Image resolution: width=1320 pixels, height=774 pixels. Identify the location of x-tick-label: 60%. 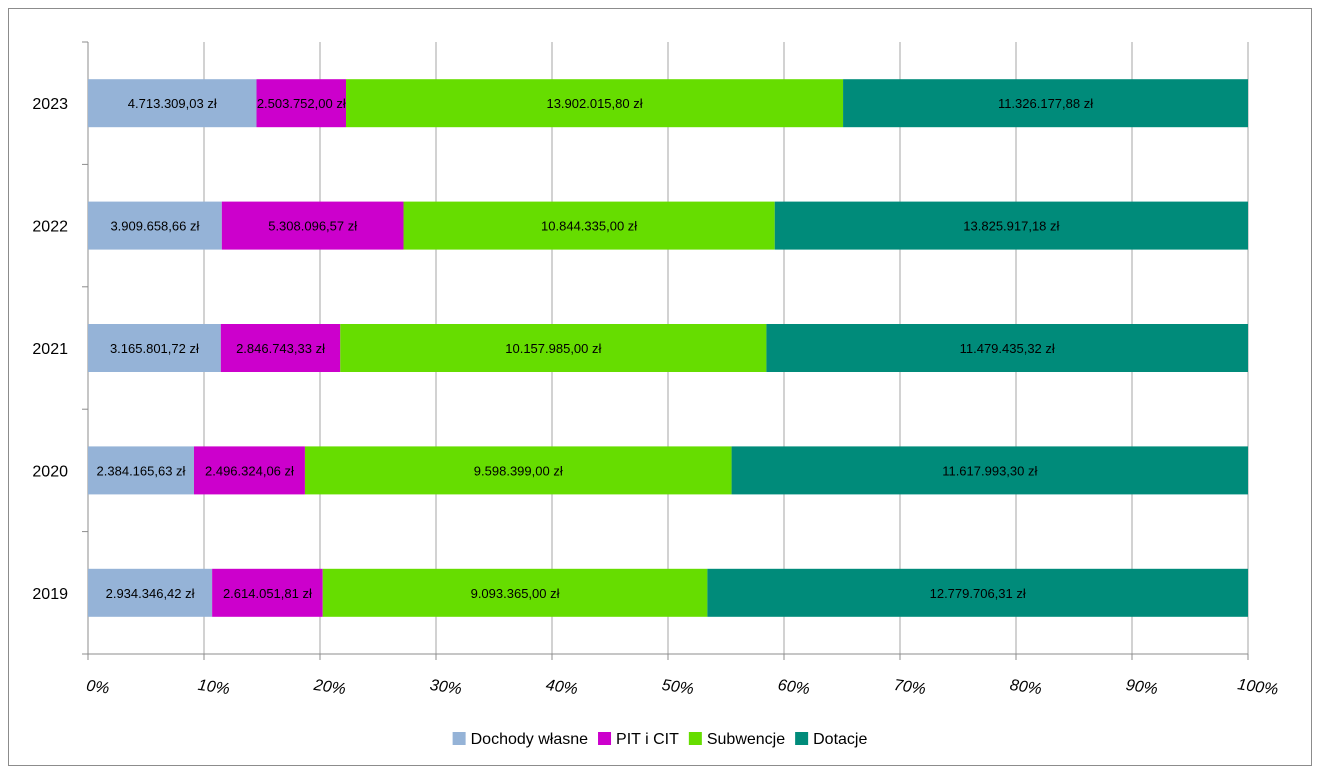
(794, 687).